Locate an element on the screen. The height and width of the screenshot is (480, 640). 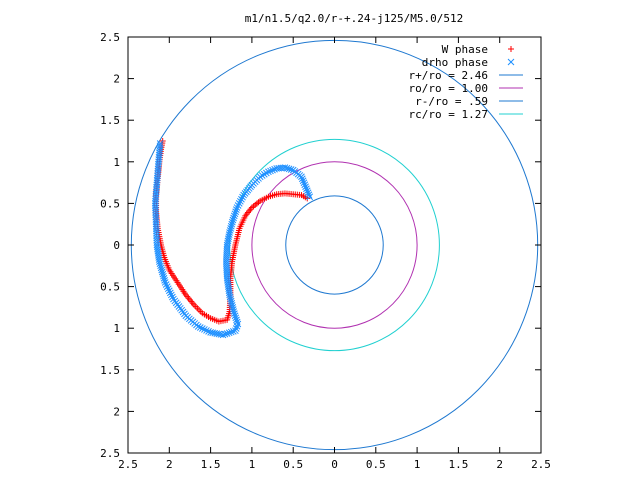
y-tick-label: 1 is located at coordinates (116, 162).